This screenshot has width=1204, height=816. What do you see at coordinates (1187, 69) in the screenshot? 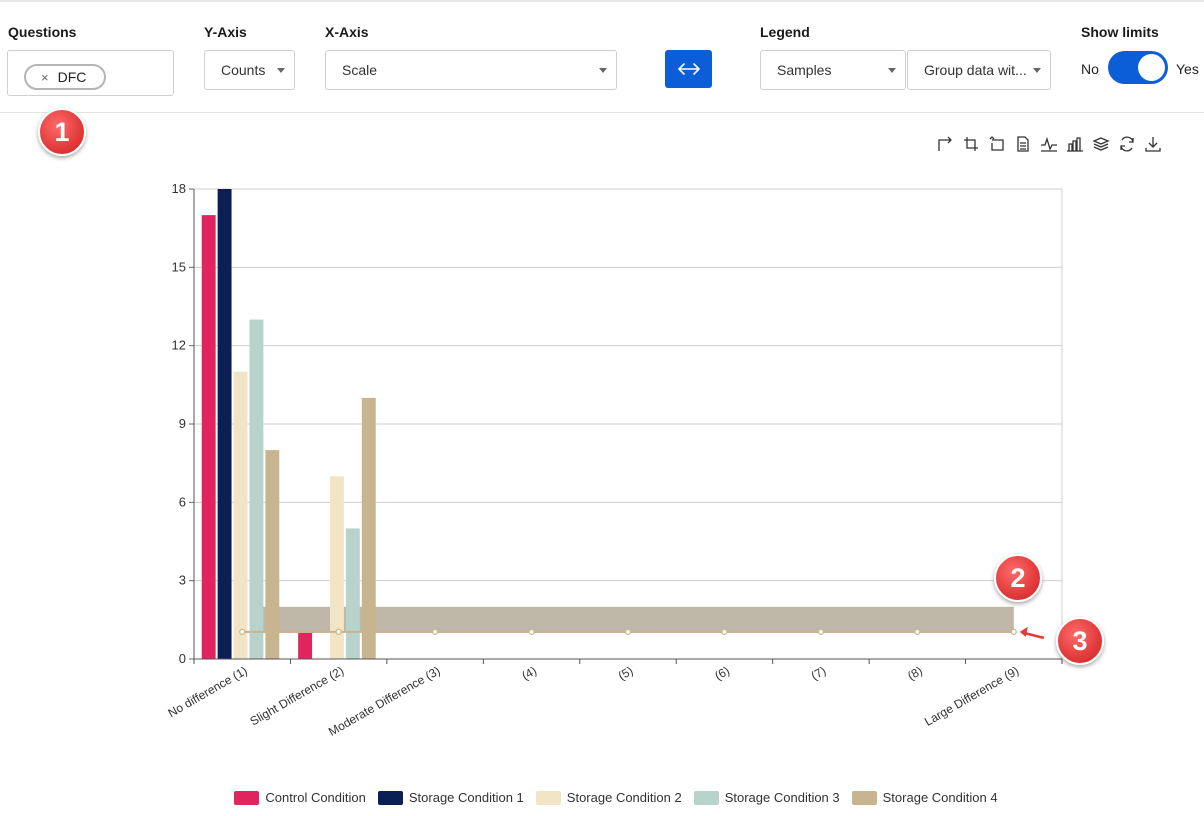
I see `toggle-on-label: Yes` at bounding box center [1187, 69].